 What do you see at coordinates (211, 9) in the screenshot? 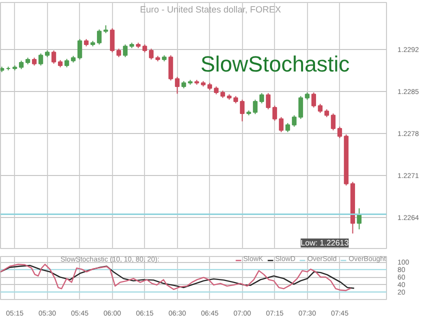
I see `chart-title: Euro - United States dollar, FOREX` at bounding box center [211, 9].